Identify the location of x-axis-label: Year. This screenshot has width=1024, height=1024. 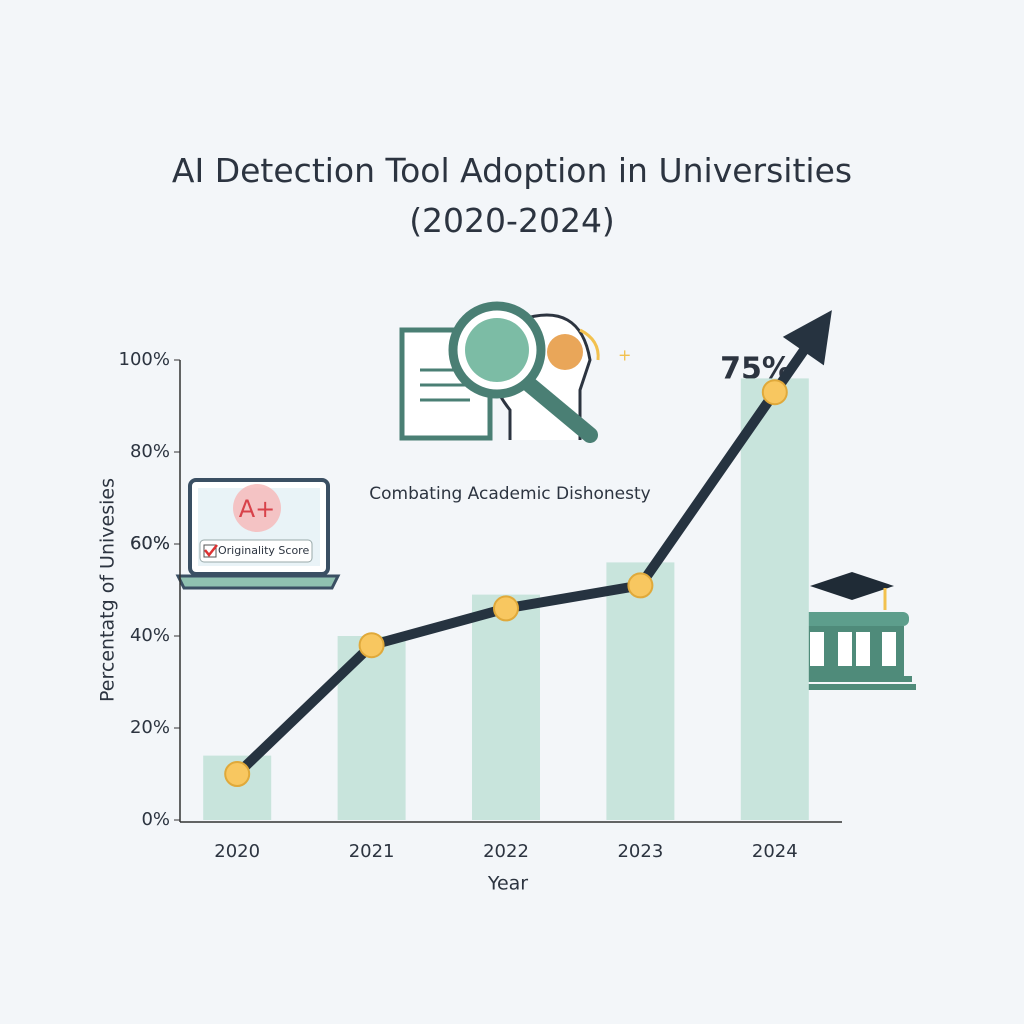
(507, 884).